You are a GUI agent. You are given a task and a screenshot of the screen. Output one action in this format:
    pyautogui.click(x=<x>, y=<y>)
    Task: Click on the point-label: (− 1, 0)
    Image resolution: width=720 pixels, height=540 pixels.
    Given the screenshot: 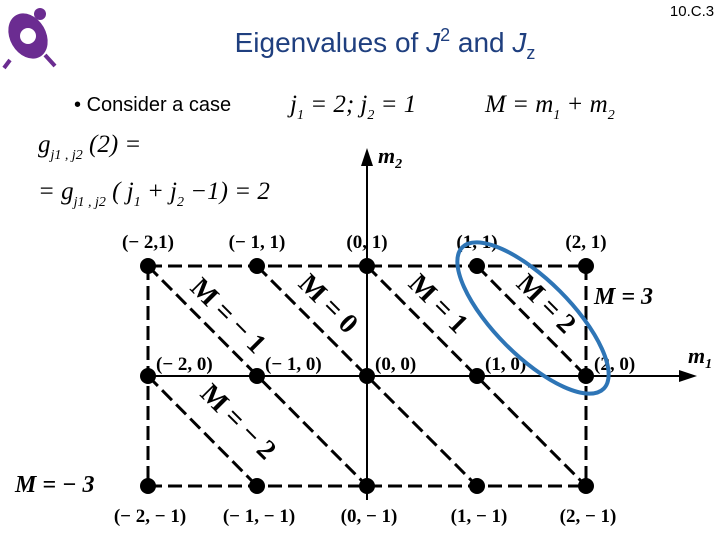 What is the action you would take?
    pyautogui.click(x=293, y=364)
    